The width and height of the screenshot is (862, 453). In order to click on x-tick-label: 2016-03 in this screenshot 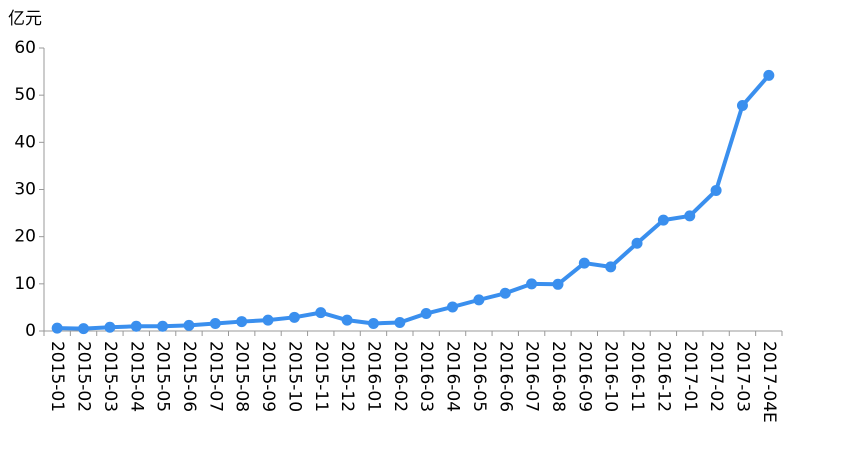, I will do `click(426, 376)`.